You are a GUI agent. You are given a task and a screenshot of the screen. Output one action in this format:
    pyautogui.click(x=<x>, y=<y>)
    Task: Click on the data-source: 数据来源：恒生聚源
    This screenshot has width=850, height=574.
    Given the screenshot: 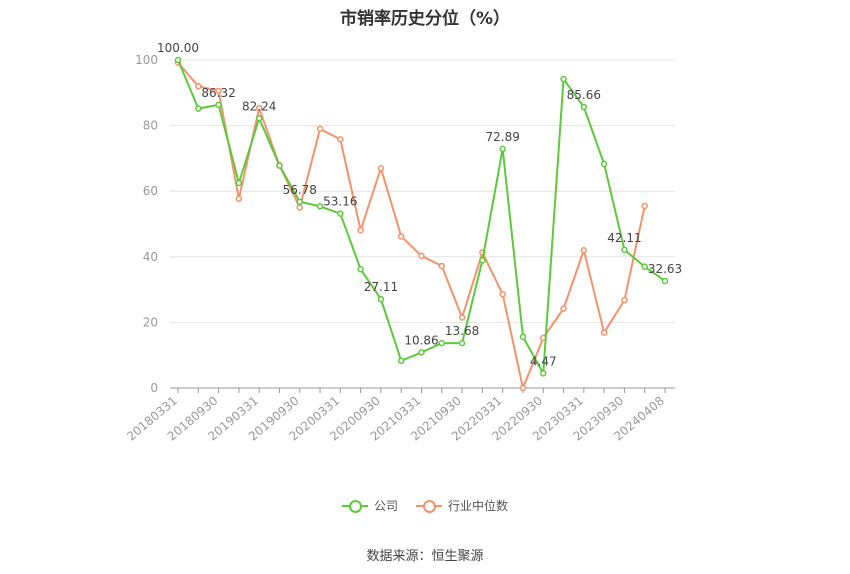 What is the action you would take?
    pyautogui.click(x=425, y=556)
    